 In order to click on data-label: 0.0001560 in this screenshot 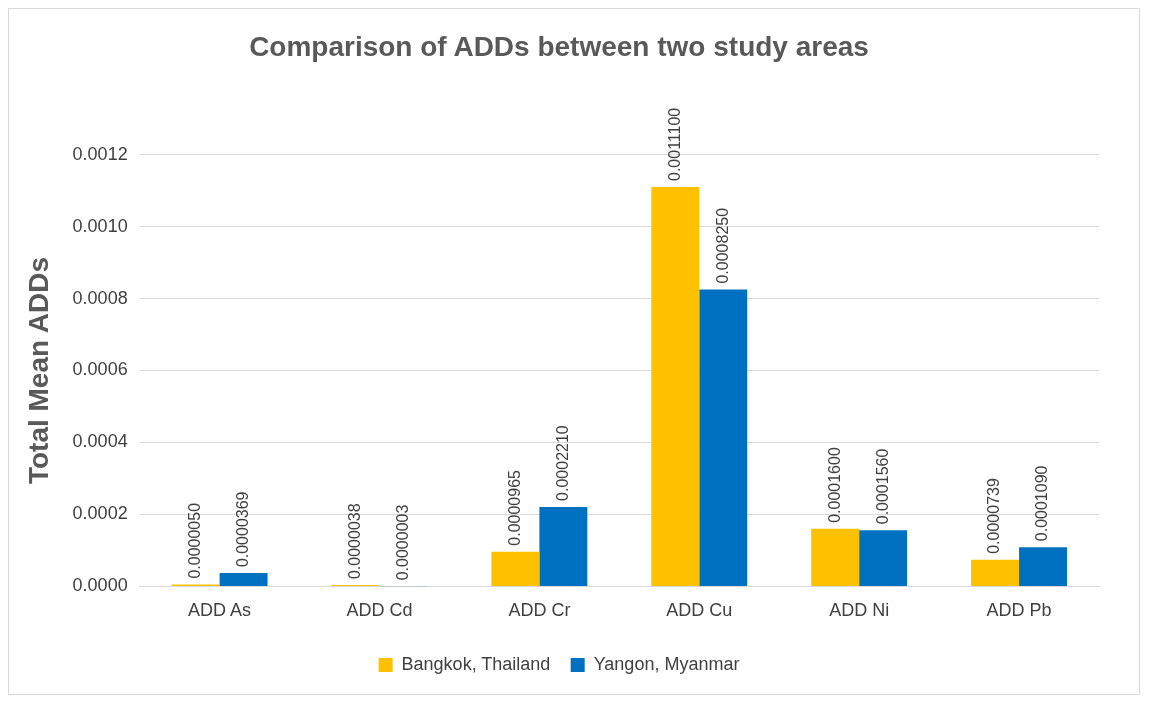, I will do `click(882, 486)`.